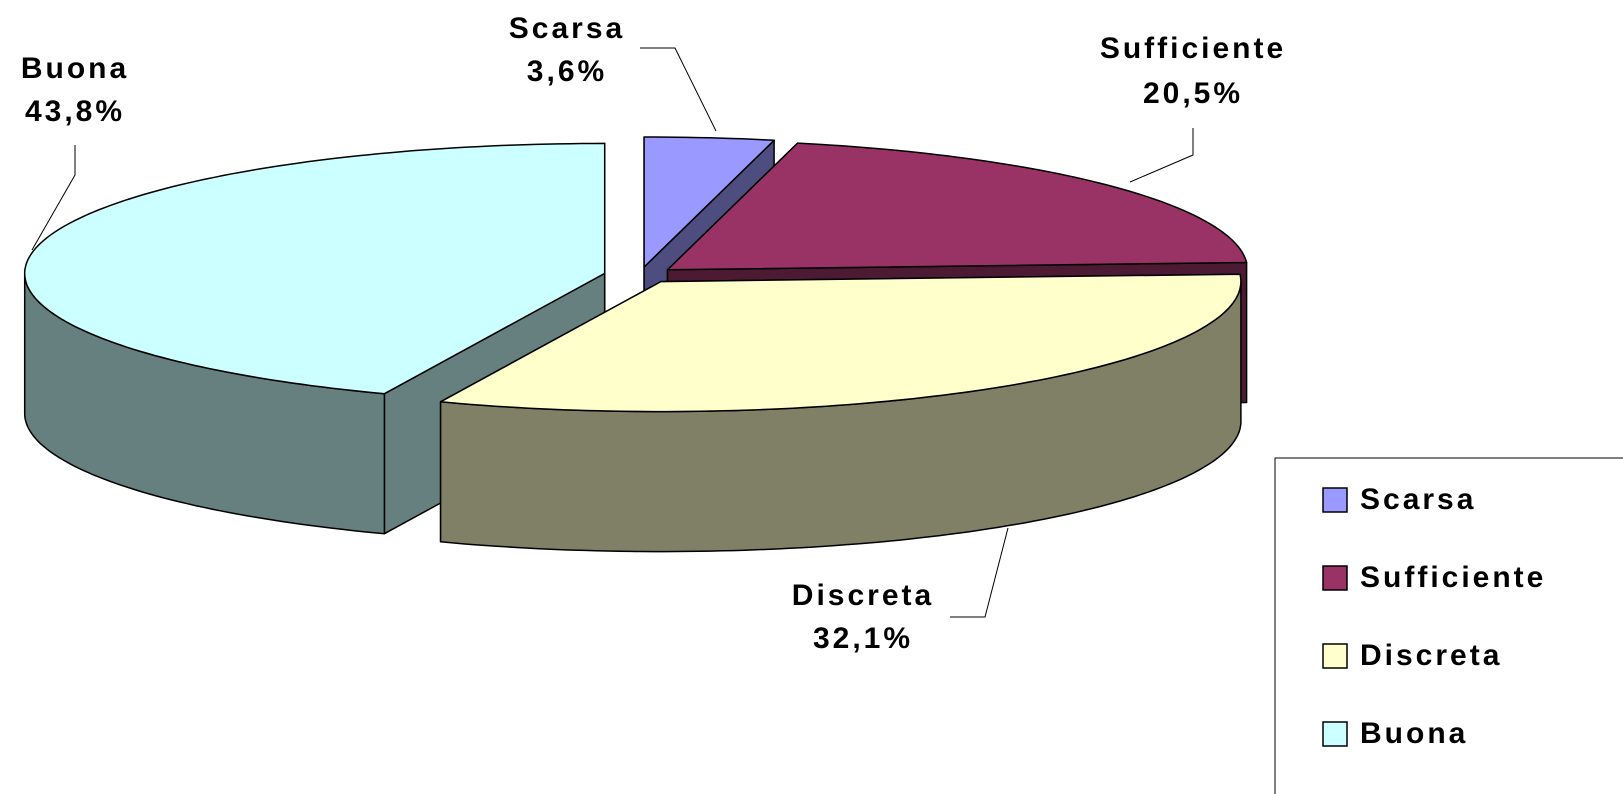 This screenshot has height=794, width=1623. What do you see at coordinates (1453, 577) in the screenshot?
I see `legend-label: Sufficiente` at bounding box center [1453, 577].